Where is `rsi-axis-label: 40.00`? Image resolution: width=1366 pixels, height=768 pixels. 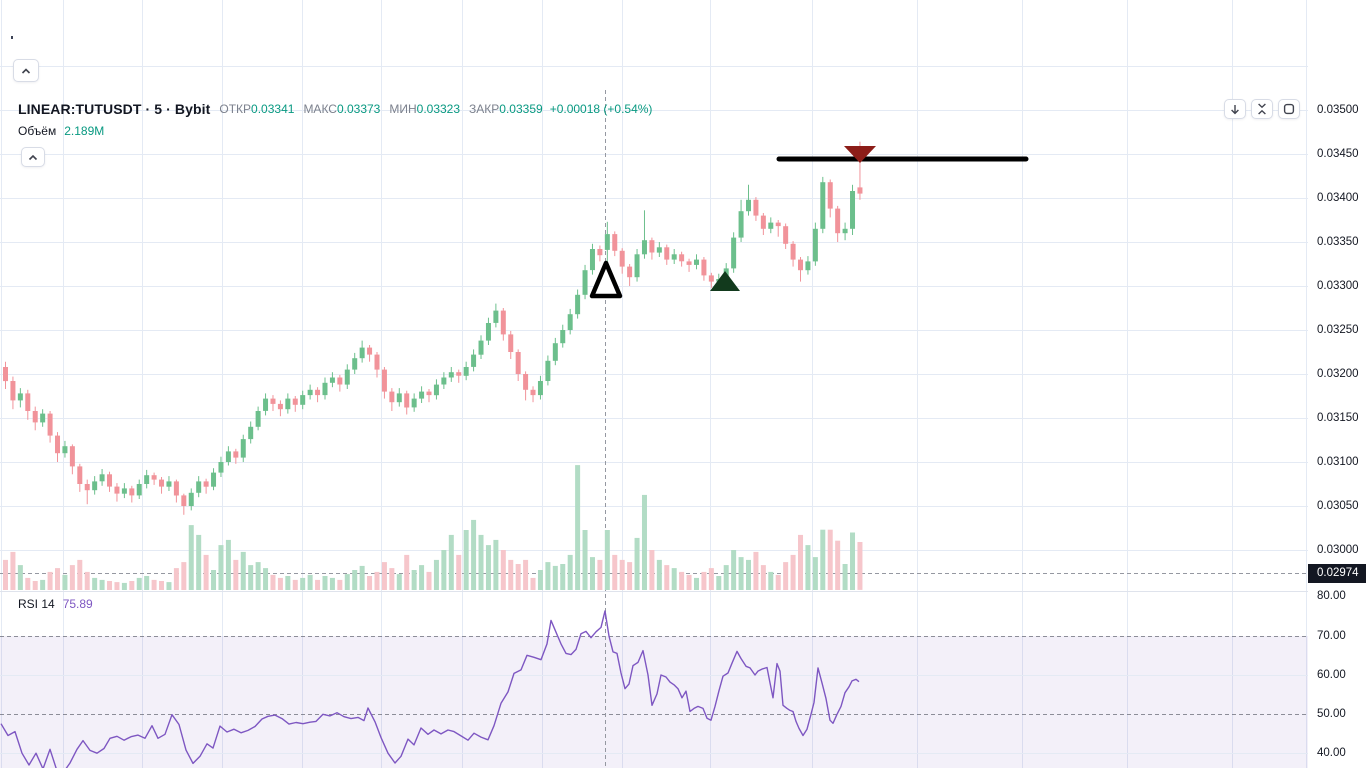 rsi-axis-label: 40.00 is located at coordinates (1331, 753).